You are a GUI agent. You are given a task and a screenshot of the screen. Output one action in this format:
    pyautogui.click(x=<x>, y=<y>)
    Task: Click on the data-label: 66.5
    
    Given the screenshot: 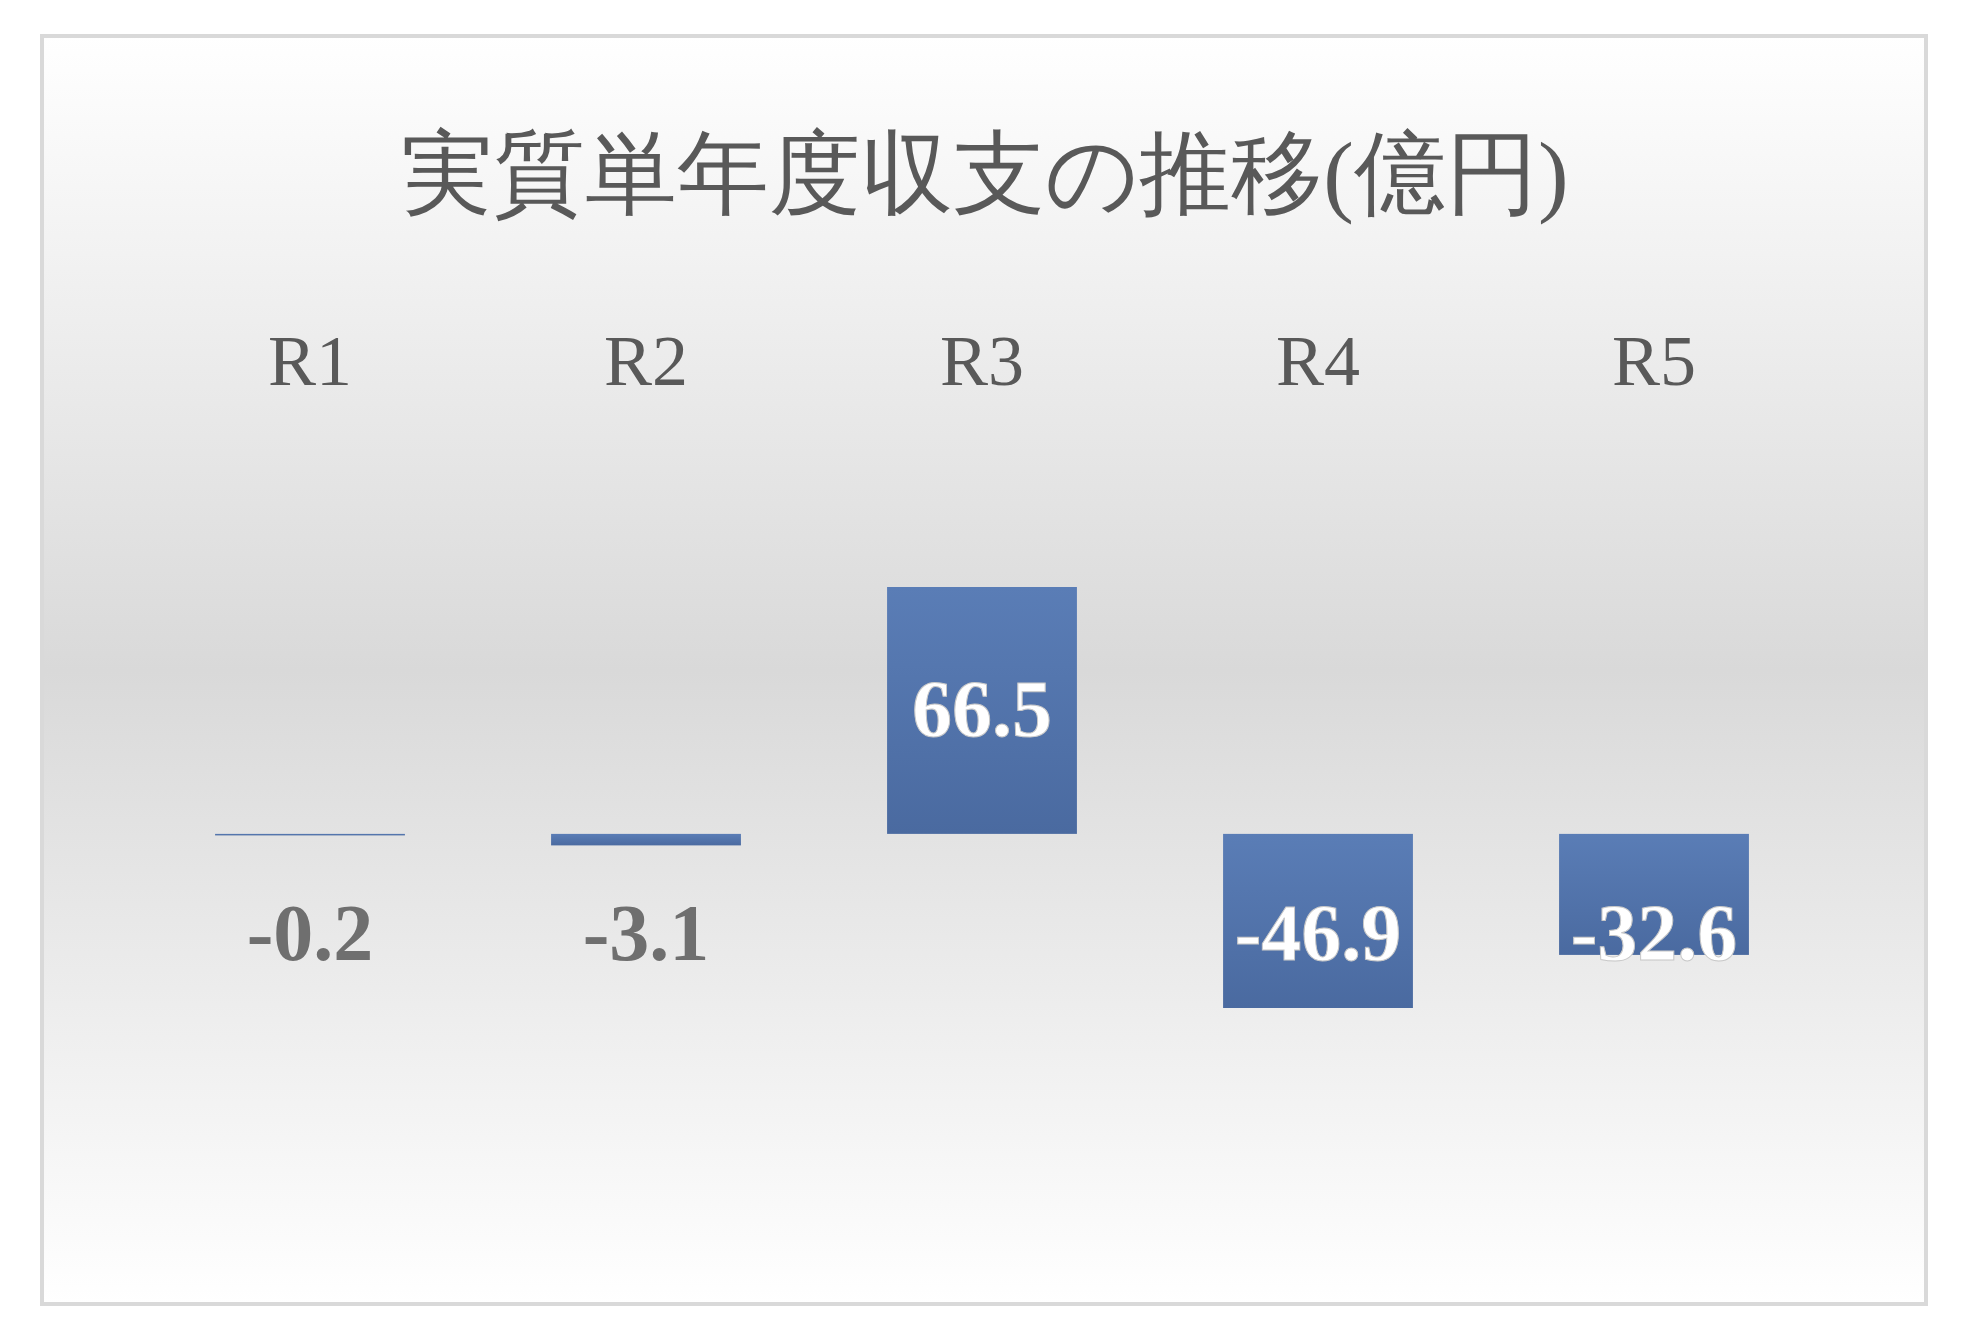 What is the action you would take?
    pyautogui.click(x=982, y=709)
    